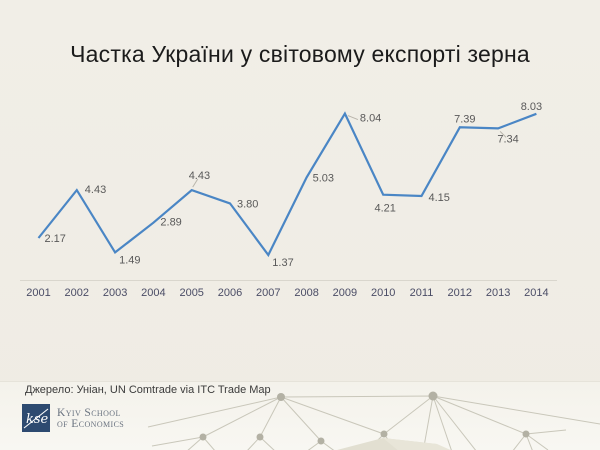 The height and width of the screenshot is (450, 600). What do you see at coordinates (460, 293) in the screenshot?
I see `year-label: 2012` at bounding box center [460, 293].